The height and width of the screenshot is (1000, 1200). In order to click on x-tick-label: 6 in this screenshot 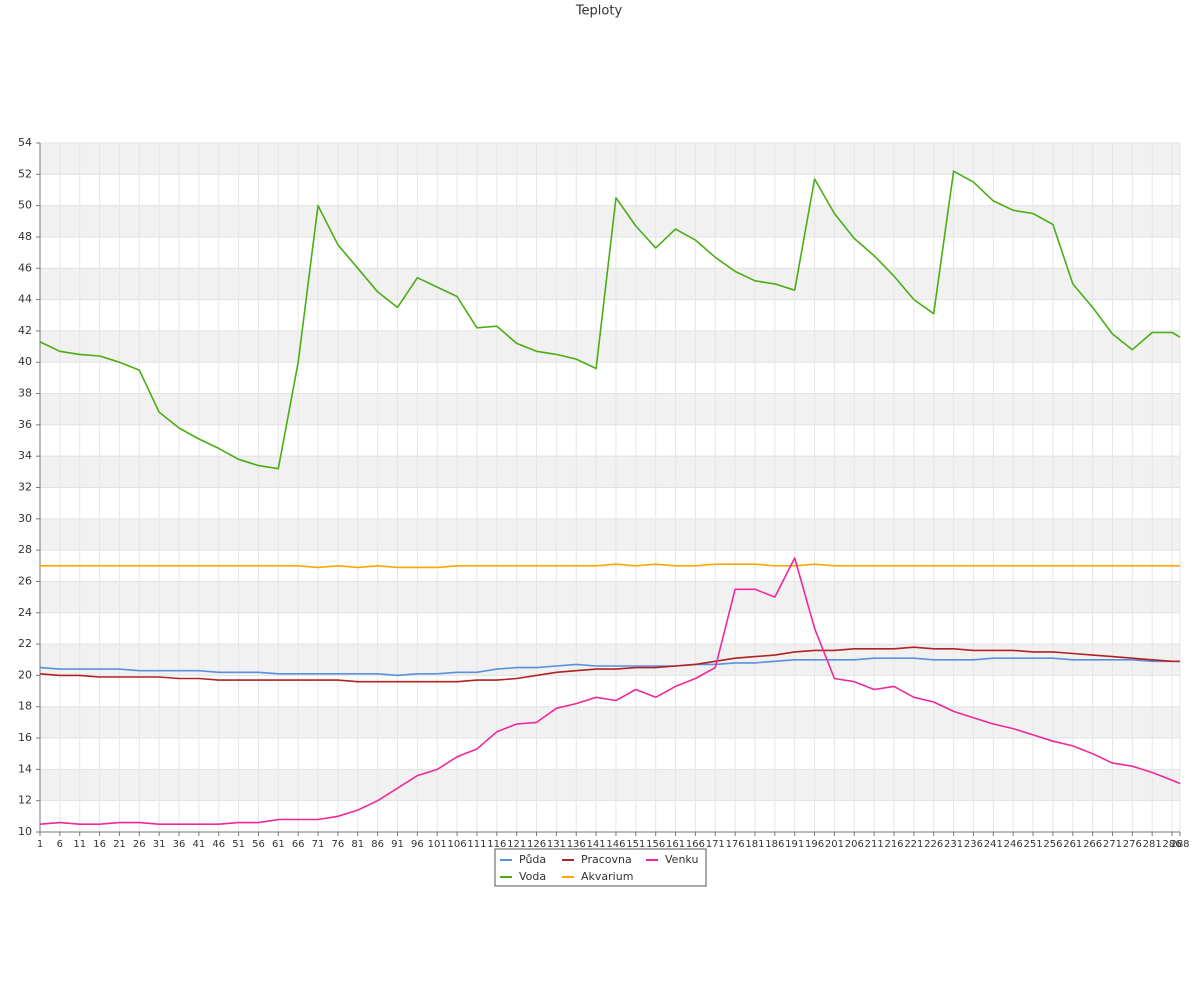, I will do `click(60, 844)`.